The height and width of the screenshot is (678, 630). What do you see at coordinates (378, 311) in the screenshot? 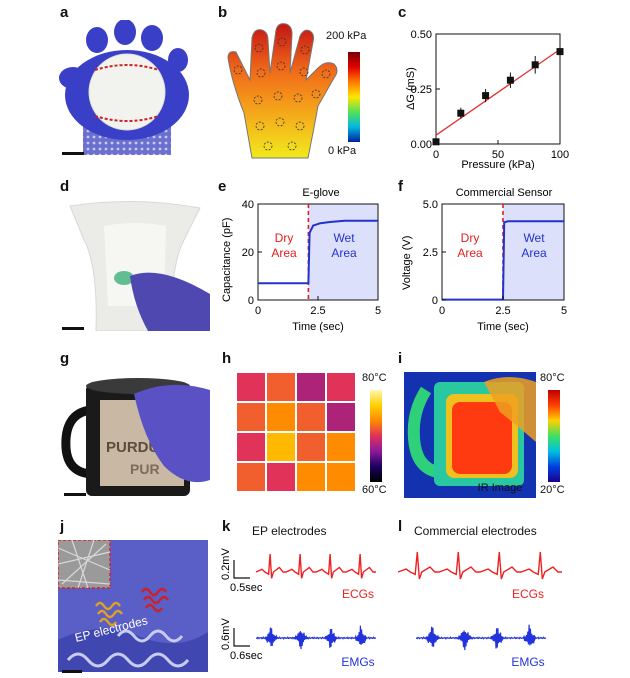
I see `x-tick-label: 5` at bounding box center [378, 311].